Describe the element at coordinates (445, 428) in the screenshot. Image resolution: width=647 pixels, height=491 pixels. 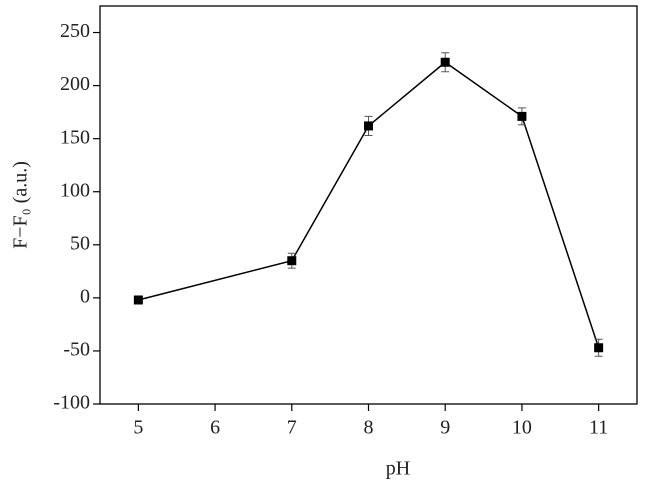
I see `x-tick-label: 9` at that location.